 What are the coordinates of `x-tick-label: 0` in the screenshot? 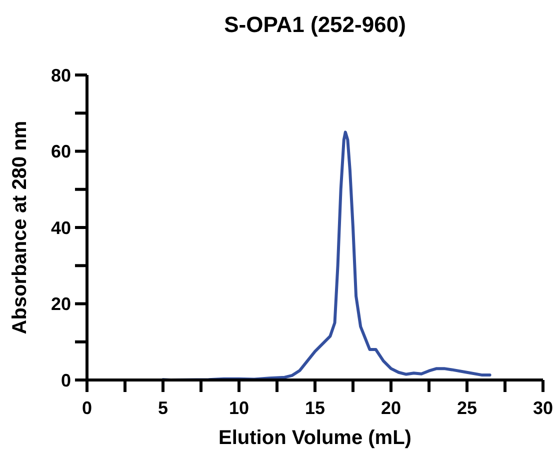 It's located at (87, 408).